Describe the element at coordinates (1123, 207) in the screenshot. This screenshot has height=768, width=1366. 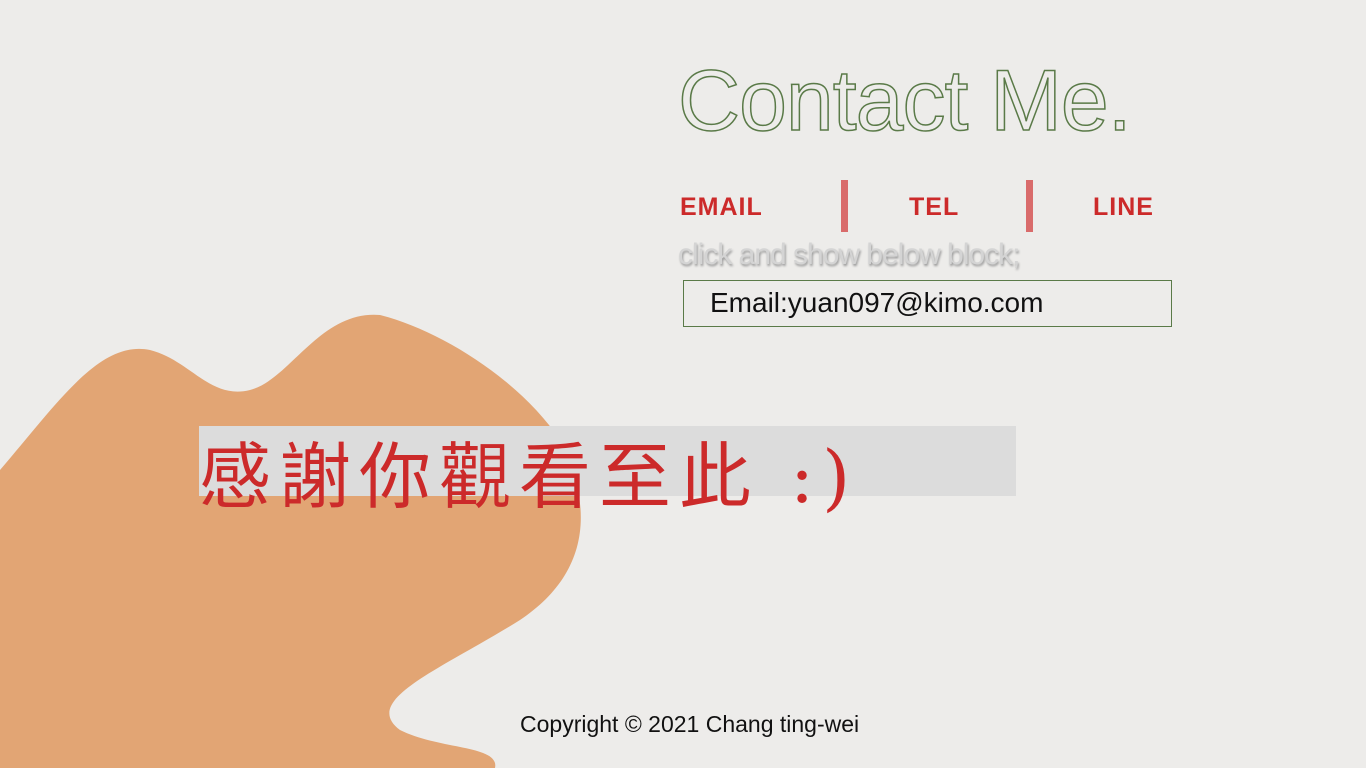
I see `line-tab: LINE` at that location.